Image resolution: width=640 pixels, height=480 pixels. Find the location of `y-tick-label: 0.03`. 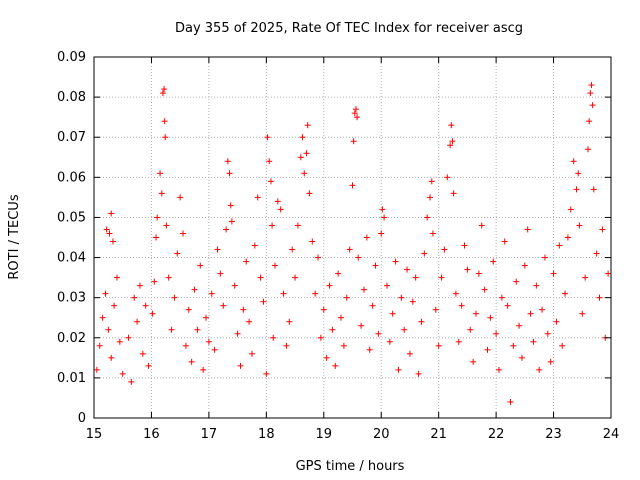

y-tick-label: 0.03 is located at coordinates (71, 298).